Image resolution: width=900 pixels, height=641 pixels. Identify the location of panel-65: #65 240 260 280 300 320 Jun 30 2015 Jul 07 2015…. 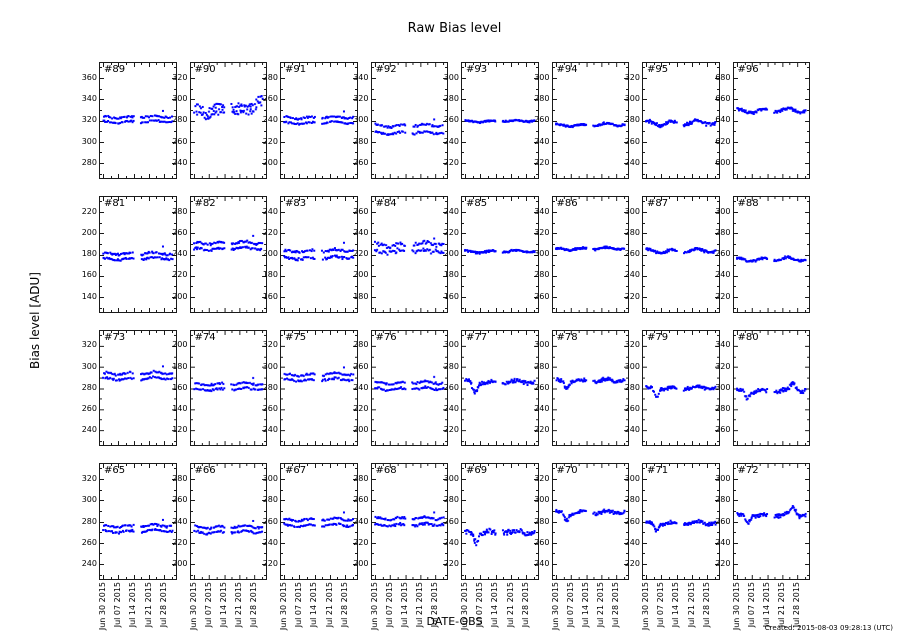
(129, 546).